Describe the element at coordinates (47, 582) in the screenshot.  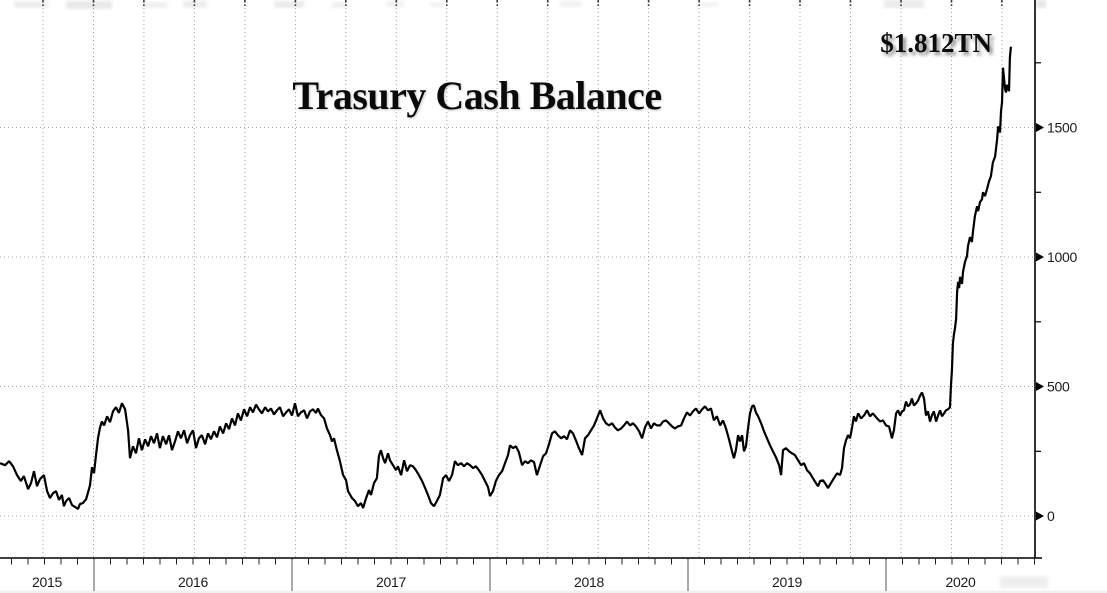
I see `x-tick-label: 2015` at that location.